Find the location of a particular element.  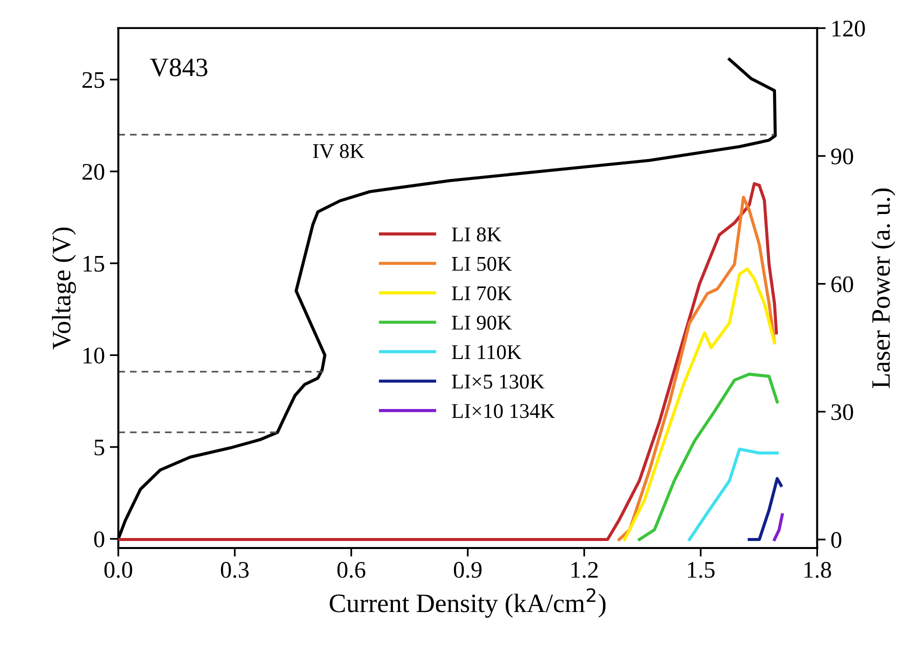

legend-label: LI×10 134K is located at coordinates (503, 411).